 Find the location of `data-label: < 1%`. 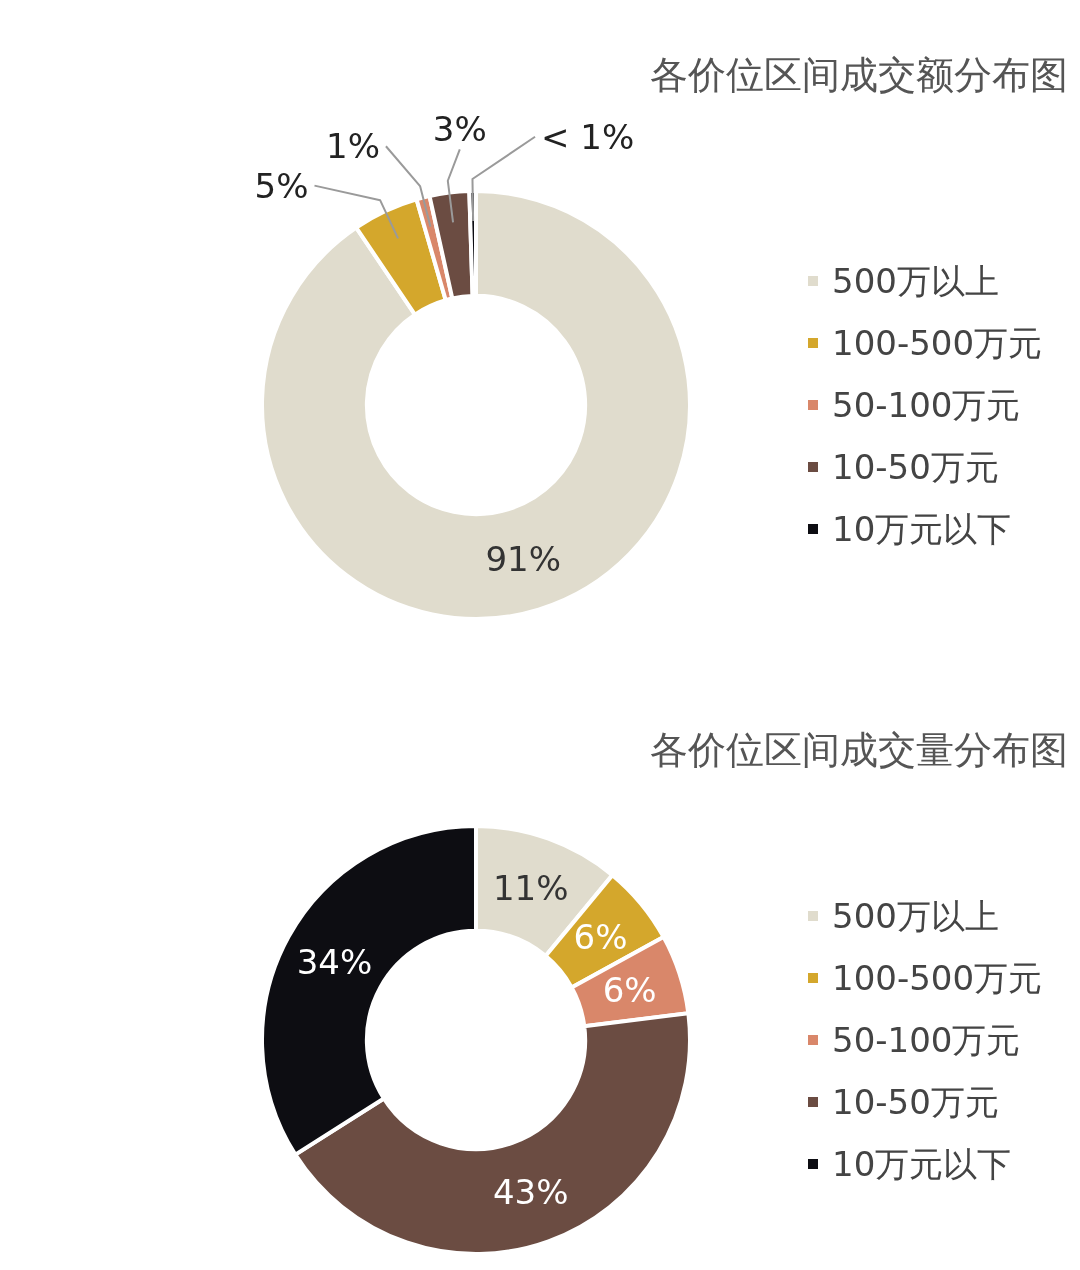

data-label: < 1% is located at coordinates (588, 136).